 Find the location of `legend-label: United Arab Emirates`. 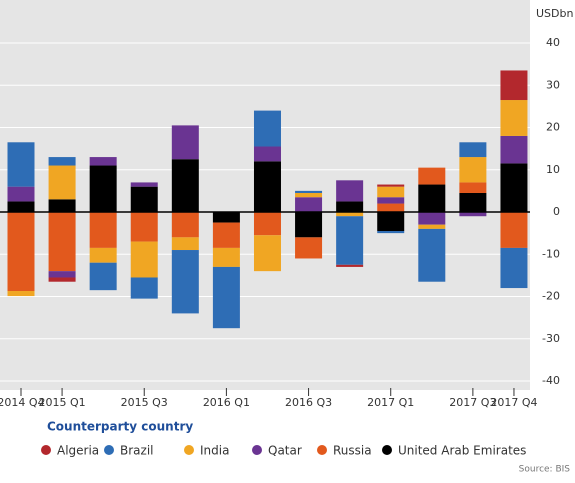

legend-label: United Arab Emirates is located at coordinates (462, 451).